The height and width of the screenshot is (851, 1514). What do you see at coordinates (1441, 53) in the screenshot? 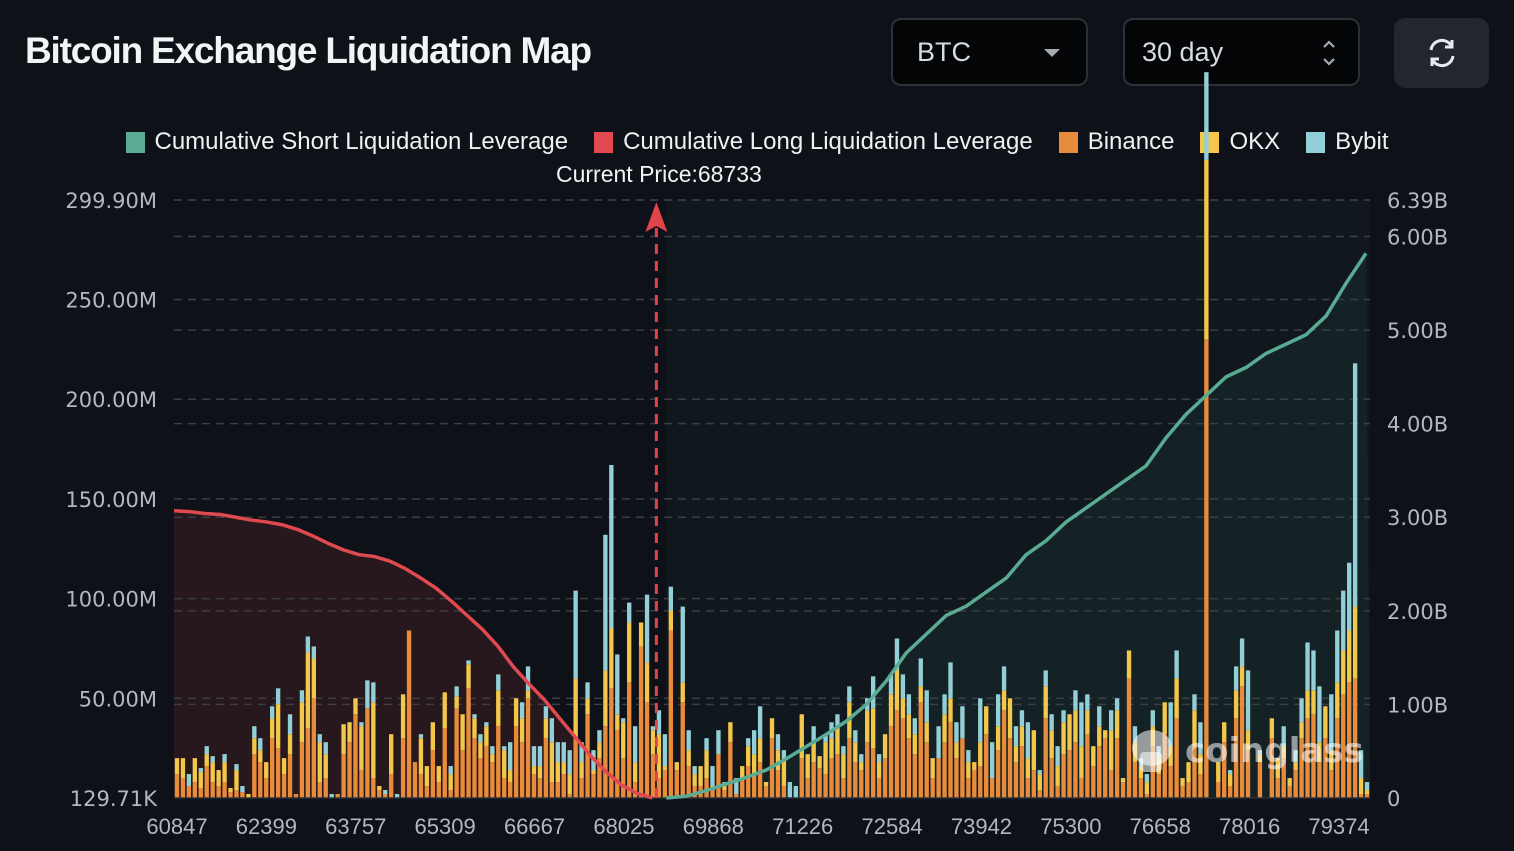
I see `refresh-button` at bounding box center [1441, 53].